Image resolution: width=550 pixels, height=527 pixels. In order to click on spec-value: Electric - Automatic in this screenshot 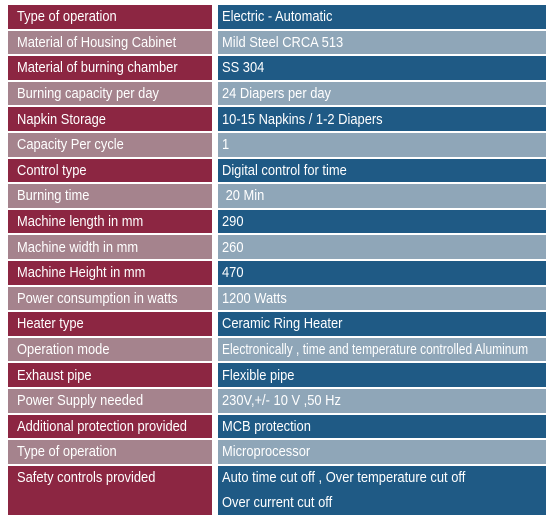, I will do `click(382, 17)`.